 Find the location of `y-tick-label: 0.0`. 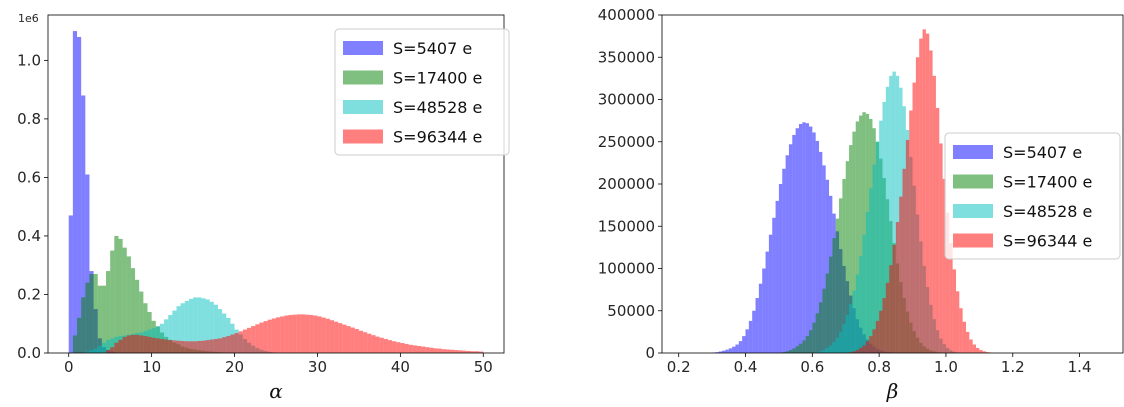

y-tick-label: 0.0 is located at coordinates (29, 353).